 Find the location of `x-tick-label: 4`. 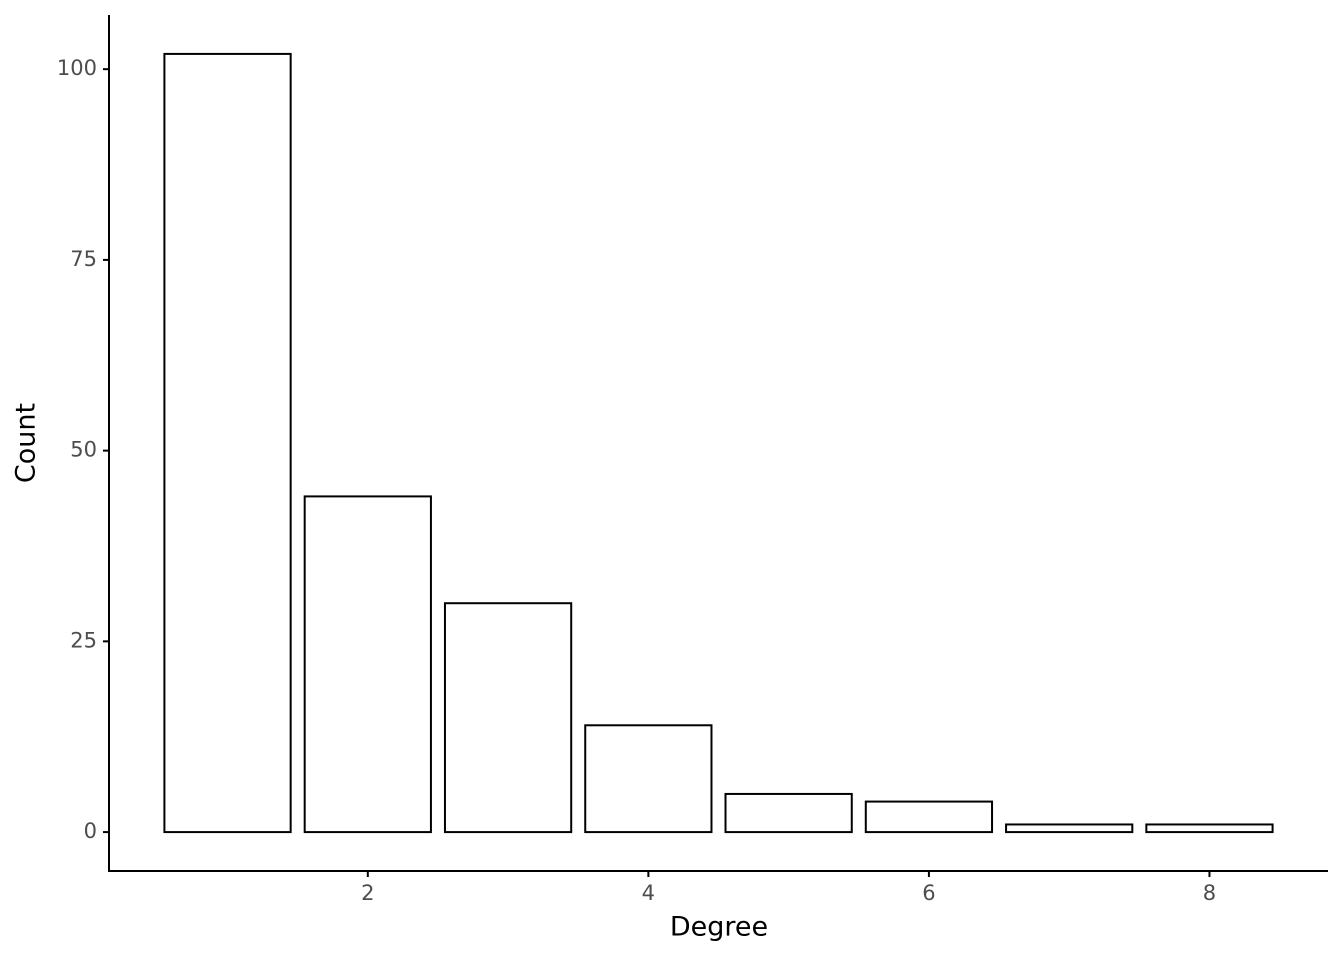

x-tick-label: 4 is located at coordinates (648, 893).